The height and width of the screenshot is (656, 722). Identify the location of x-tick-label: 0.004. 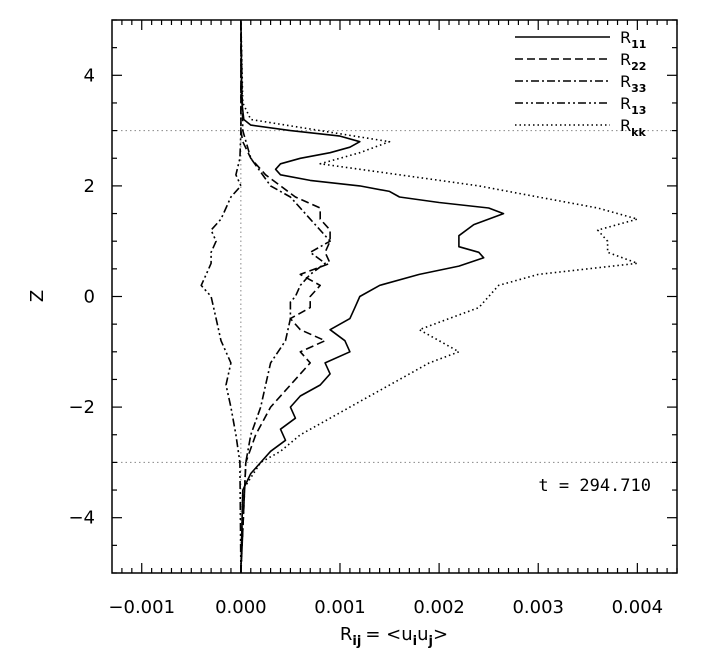
(638, 607).